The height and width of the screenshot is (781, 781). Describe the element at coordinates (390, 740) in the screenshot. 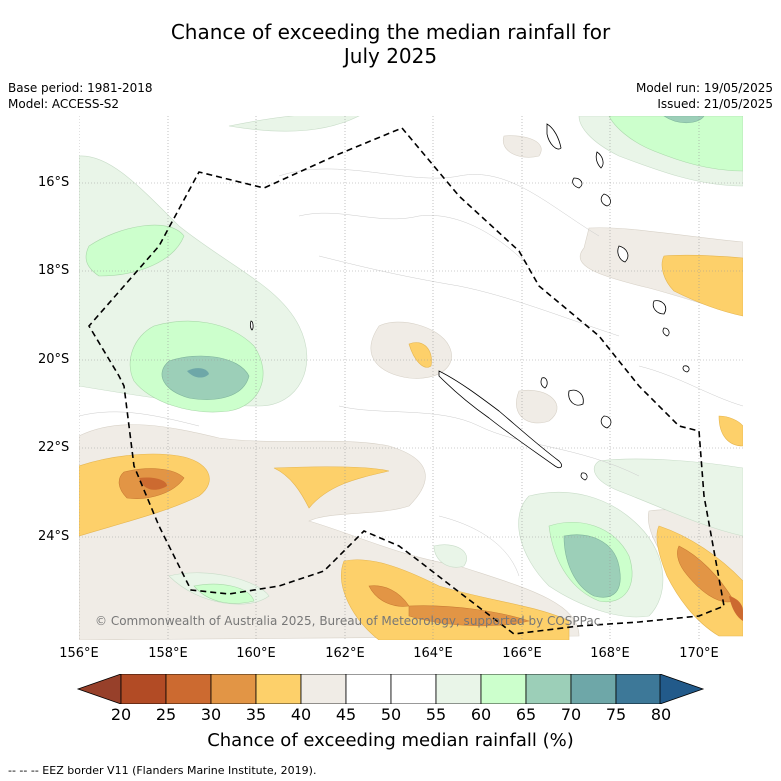

I see `colorbar-title: Chance of exceeding median rainfall (%)` at that location.